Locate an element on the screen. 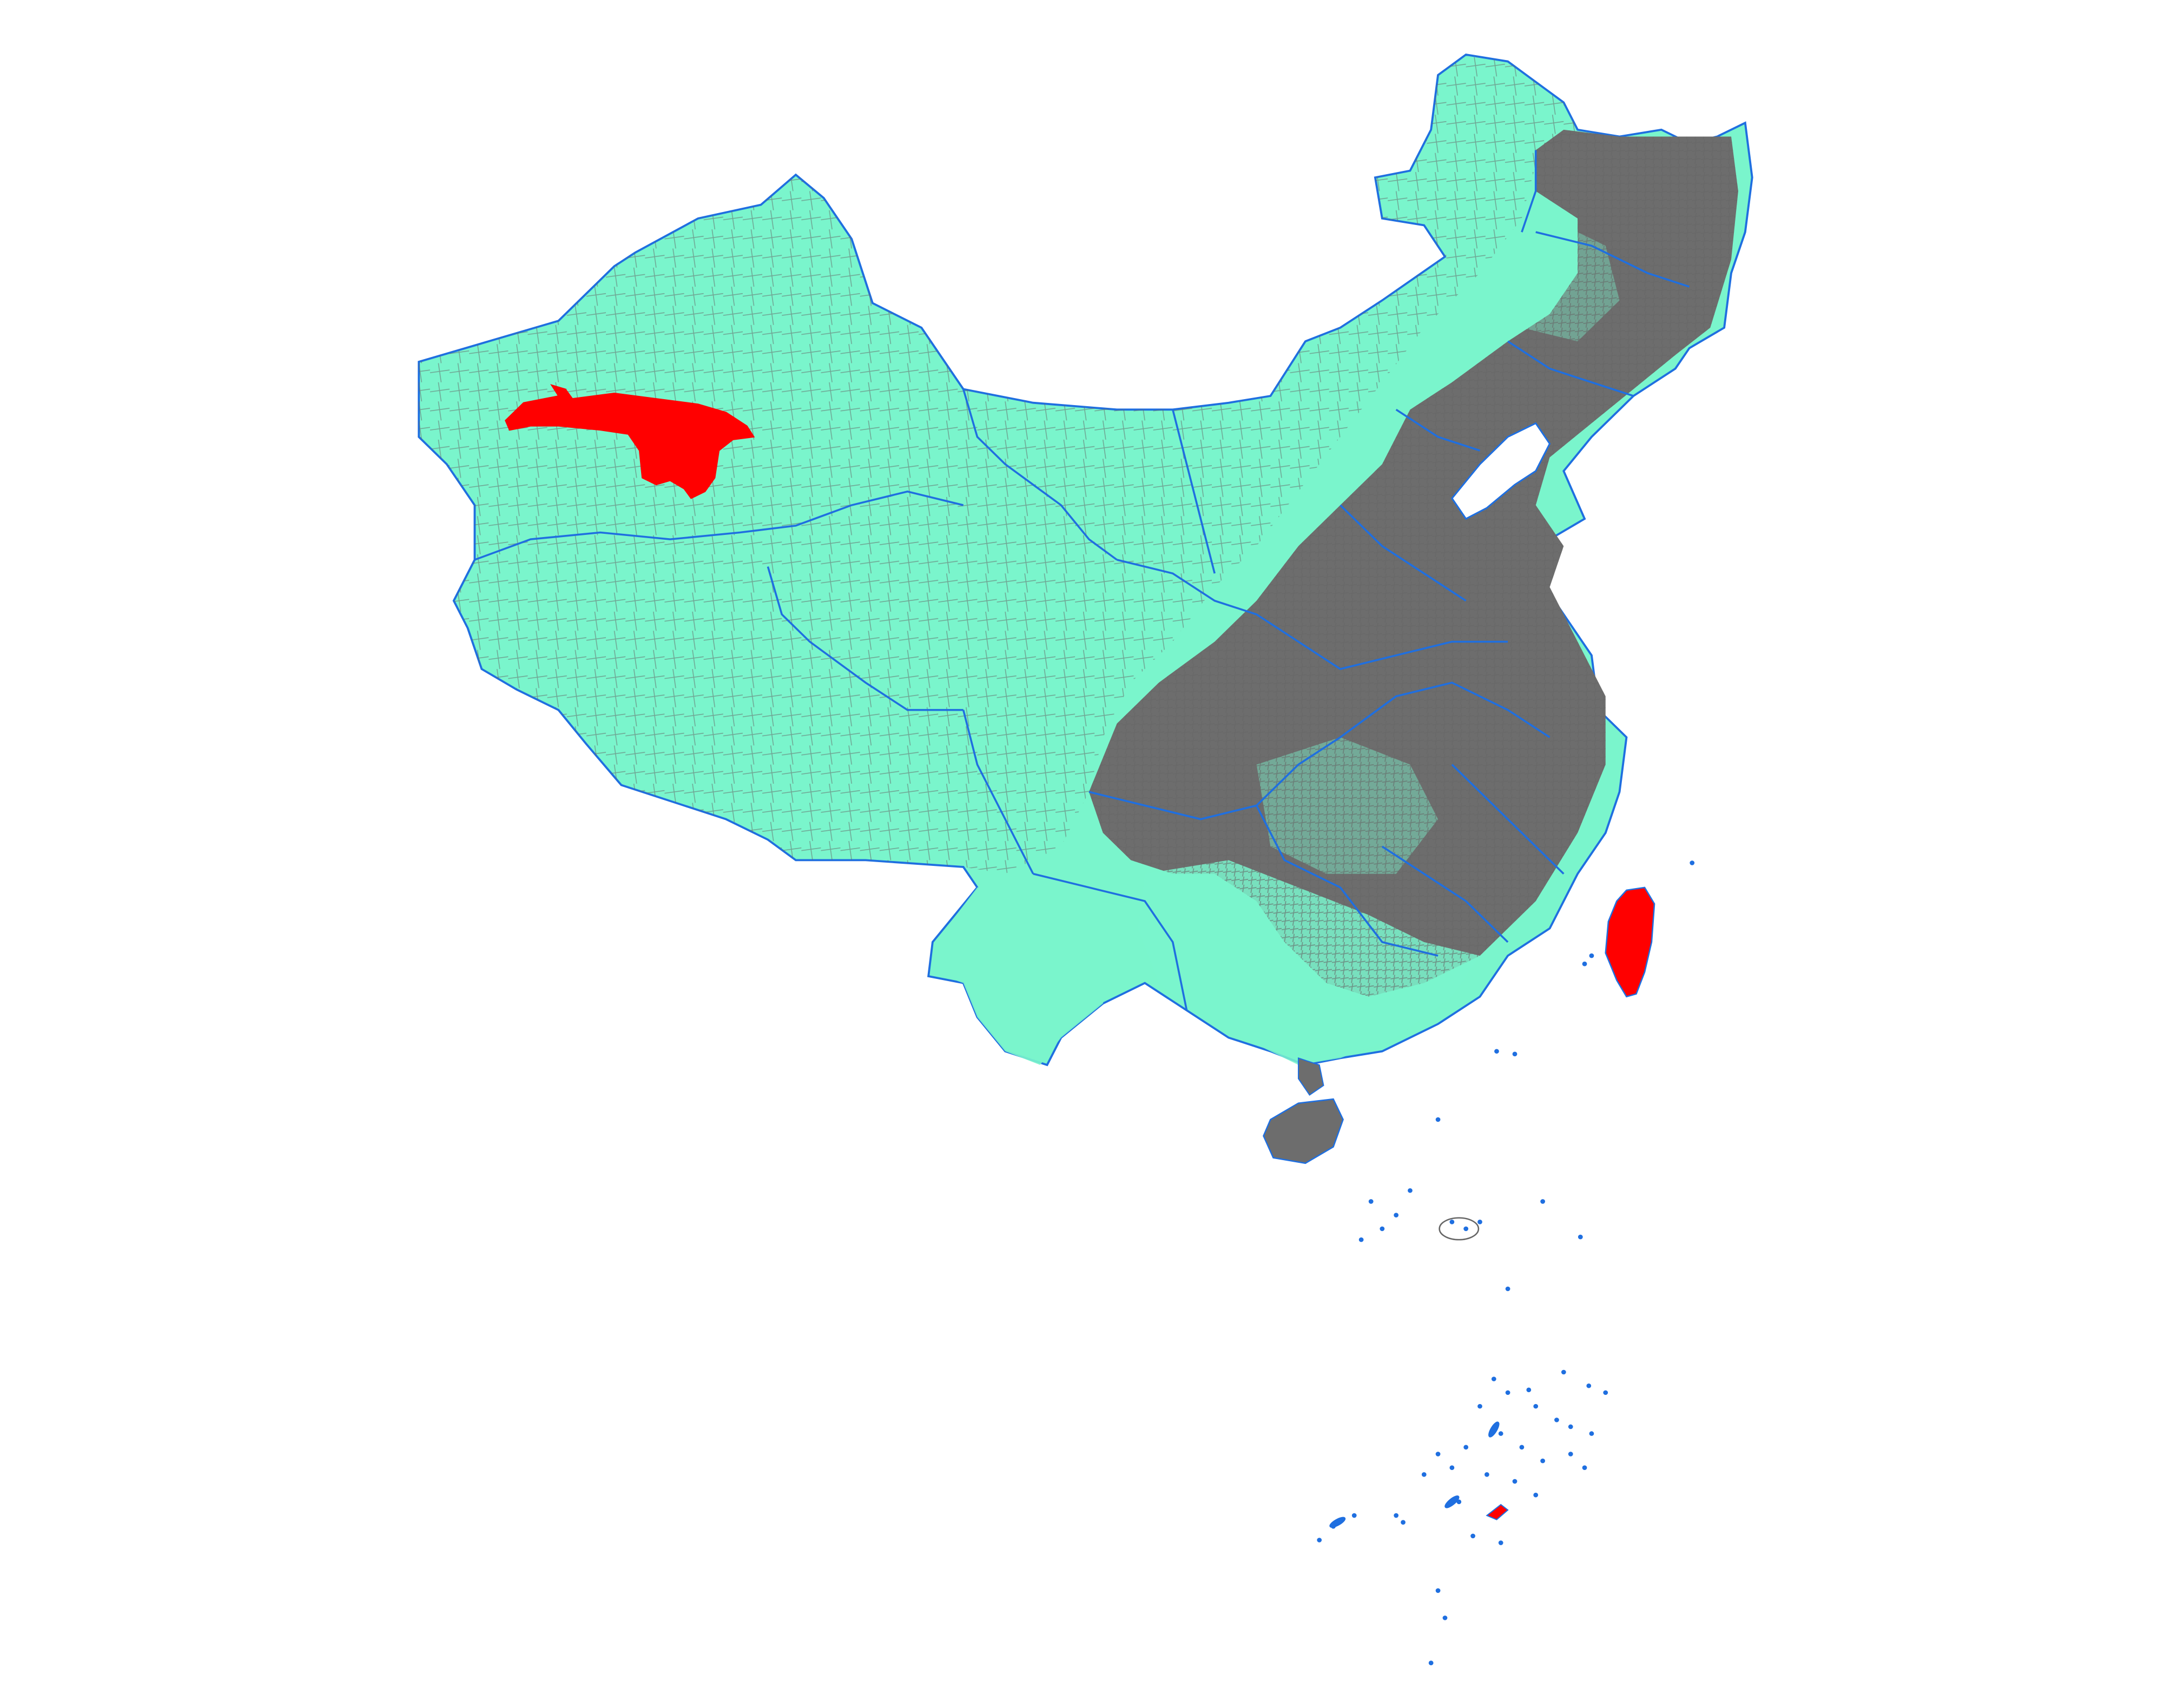 Image resolution: width=2164 pixels, height=1708 pixels. leizhou-peninsula is located at coordinates (1310, 1076).